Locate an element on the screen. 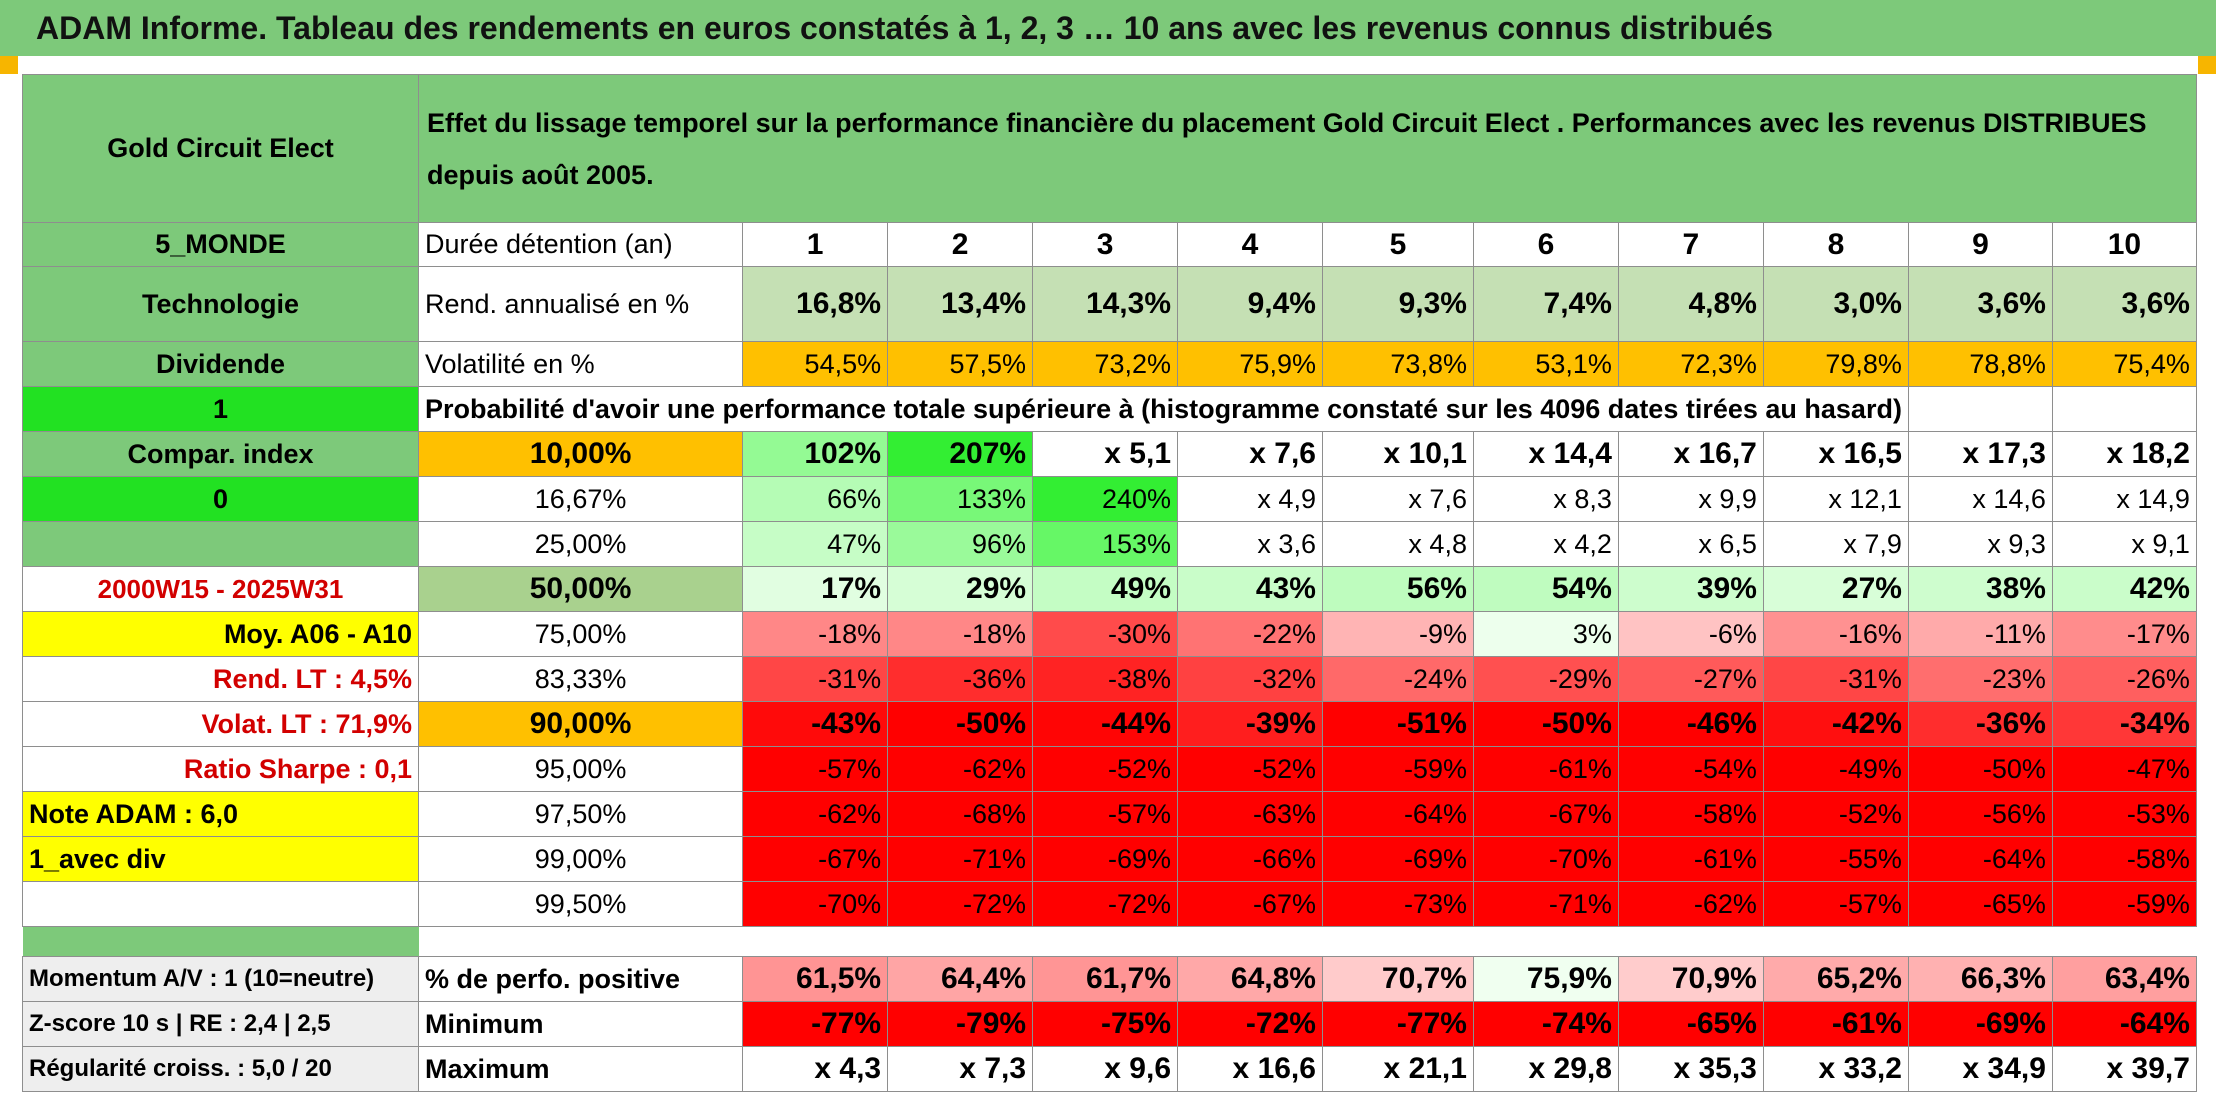  distribution-cell: x 5,1 is located at coordinates (1105, 454).